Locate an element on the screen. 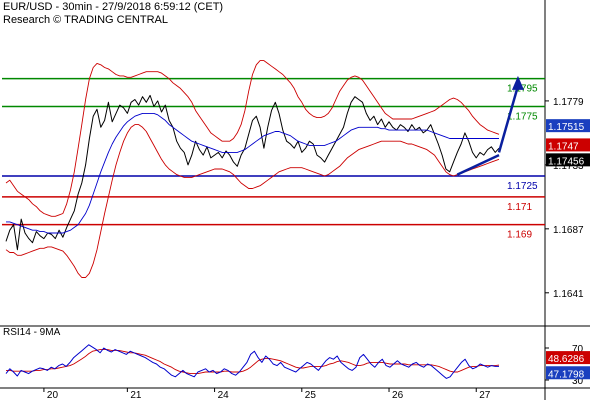 The height and width of the screenshot is (400, 590). level-label-4: 1.169 is located at coordinates (519, 235).